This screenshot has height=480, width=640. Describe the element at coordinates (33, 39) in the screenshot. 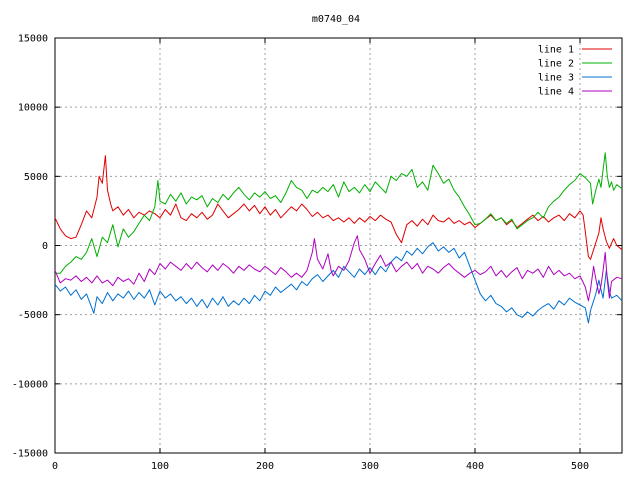

I see `y-tick-label: 15000` at that location.